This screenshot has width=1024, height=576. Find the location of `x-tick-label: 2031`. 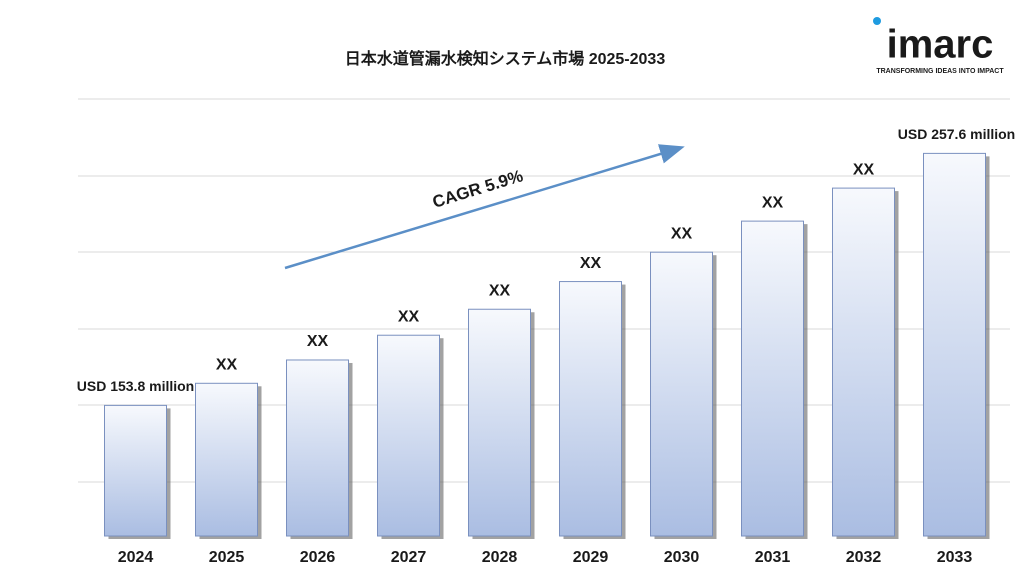

x-tick-label: 2031 is located at coordinates (773, 557).